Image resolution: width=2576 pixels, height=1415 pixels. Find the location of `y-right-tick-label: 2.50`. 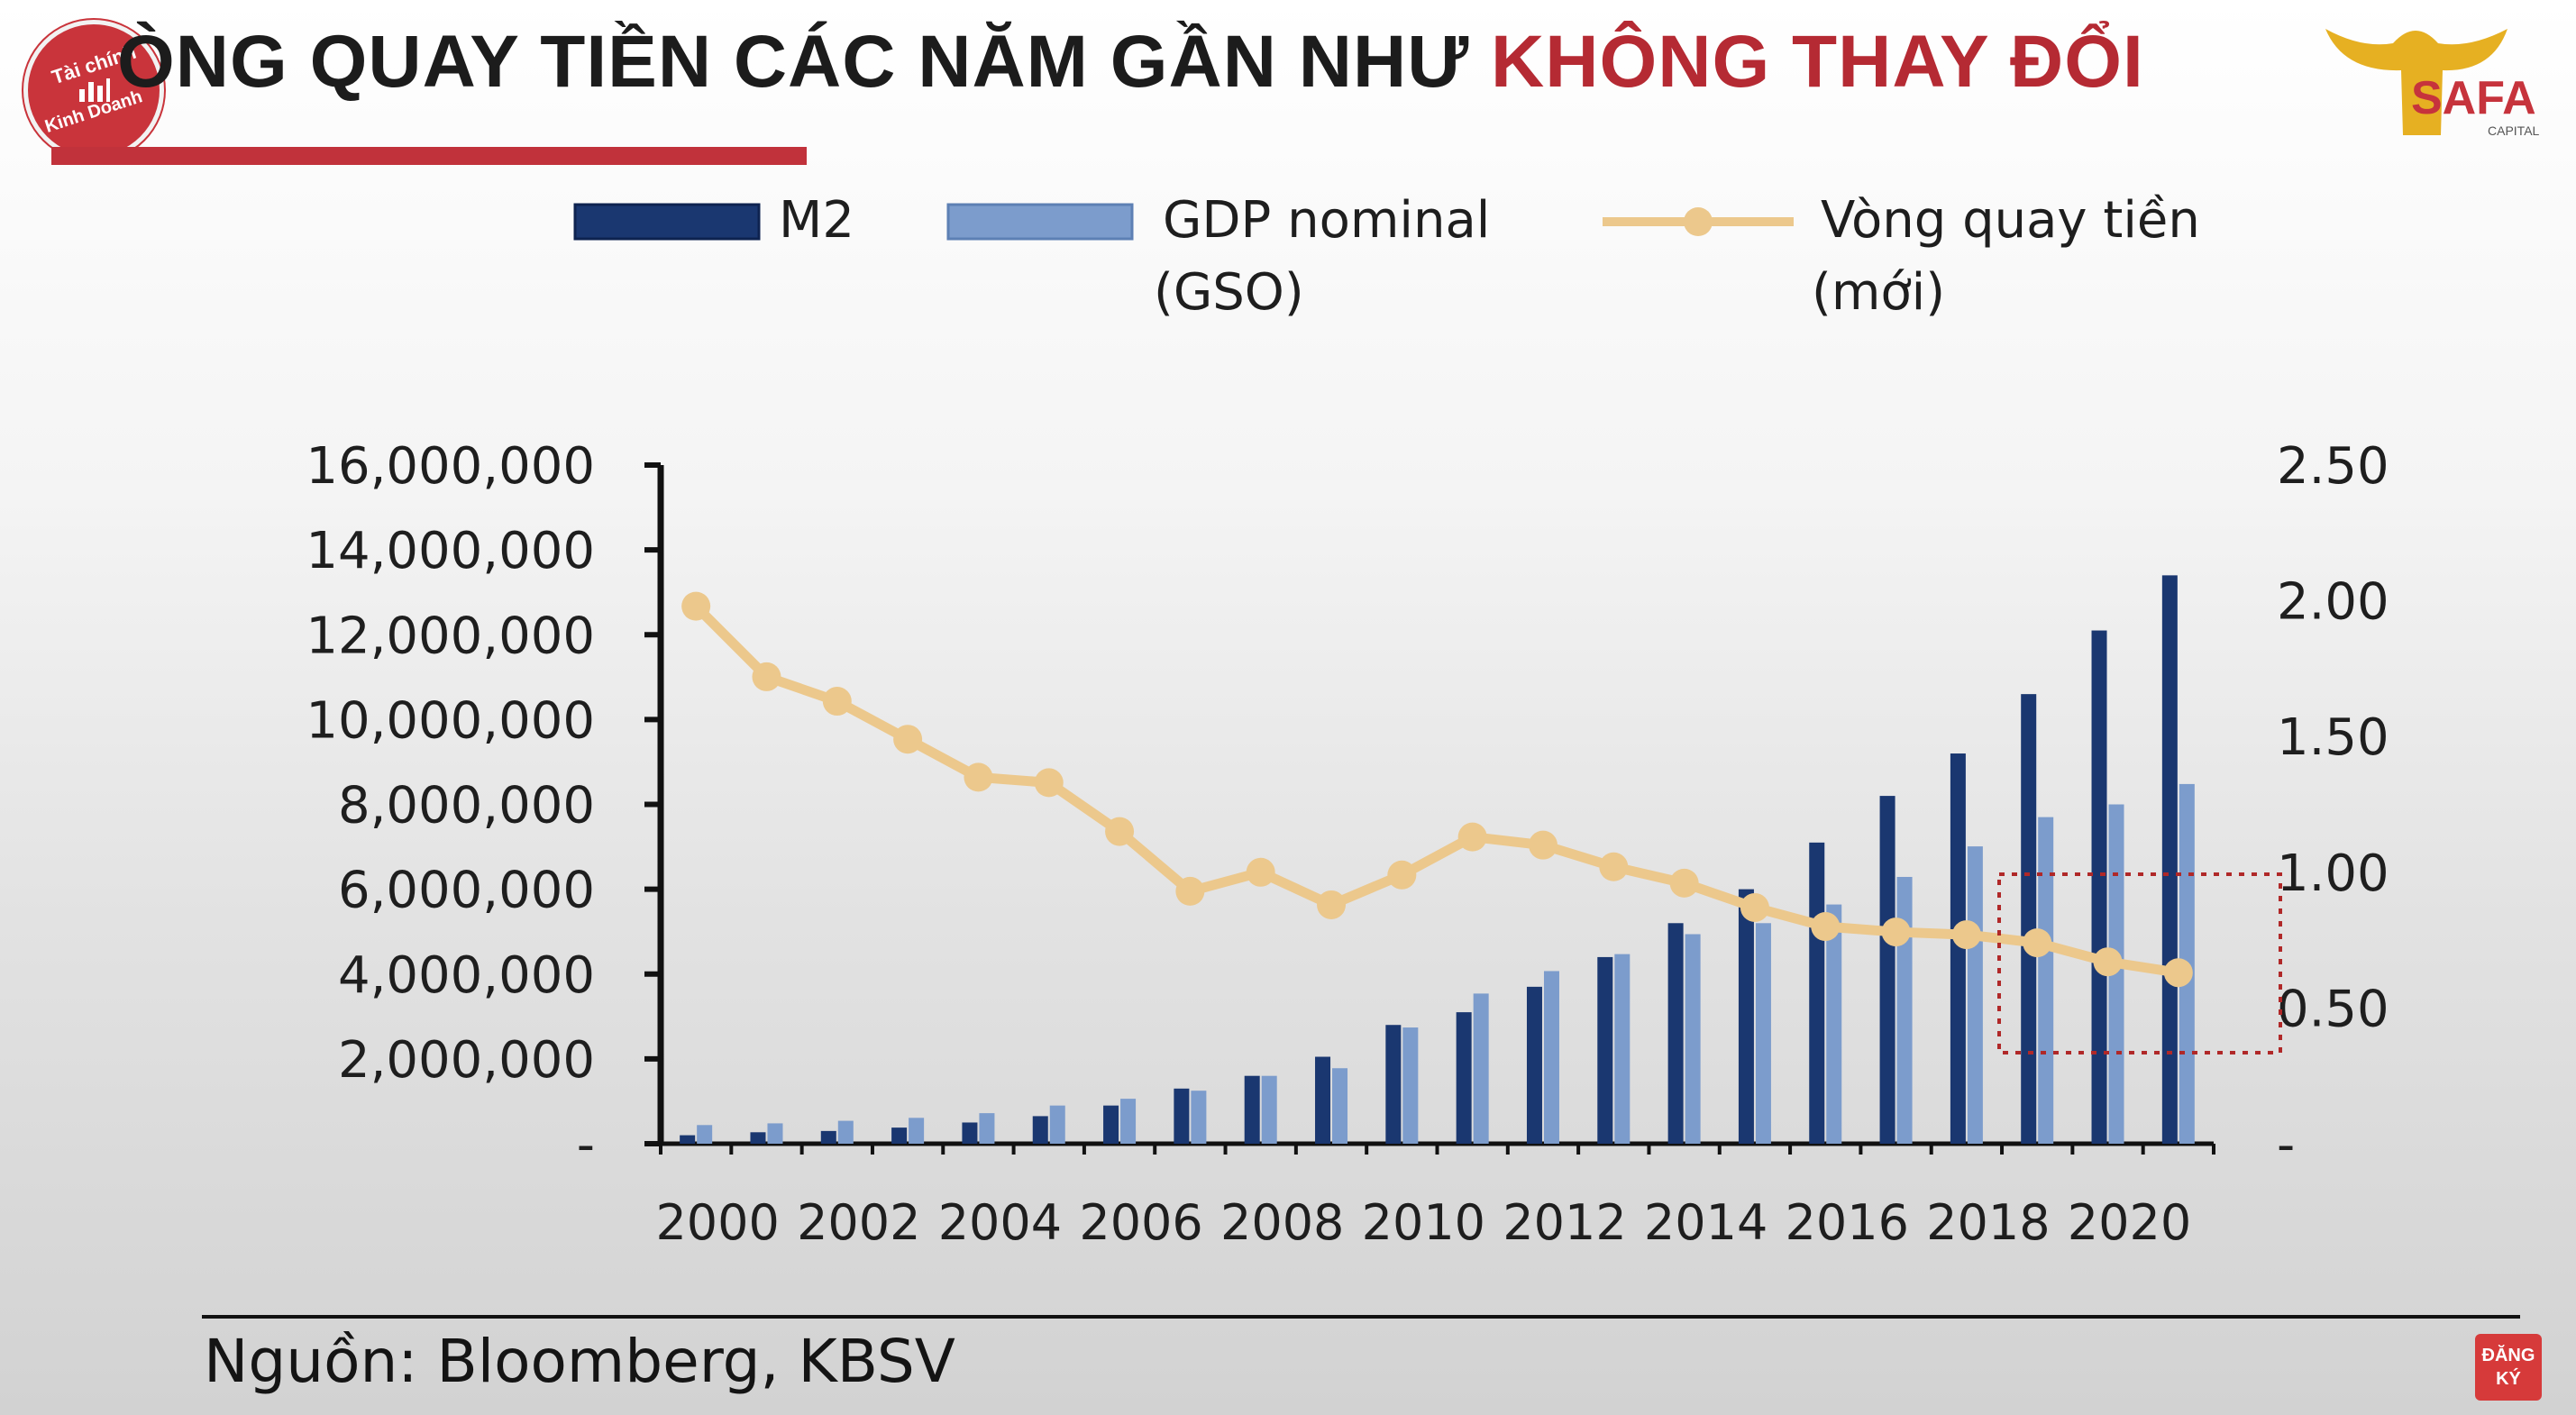

y-right-tick-label: 2.50 is located at coordinates (2333, 466).